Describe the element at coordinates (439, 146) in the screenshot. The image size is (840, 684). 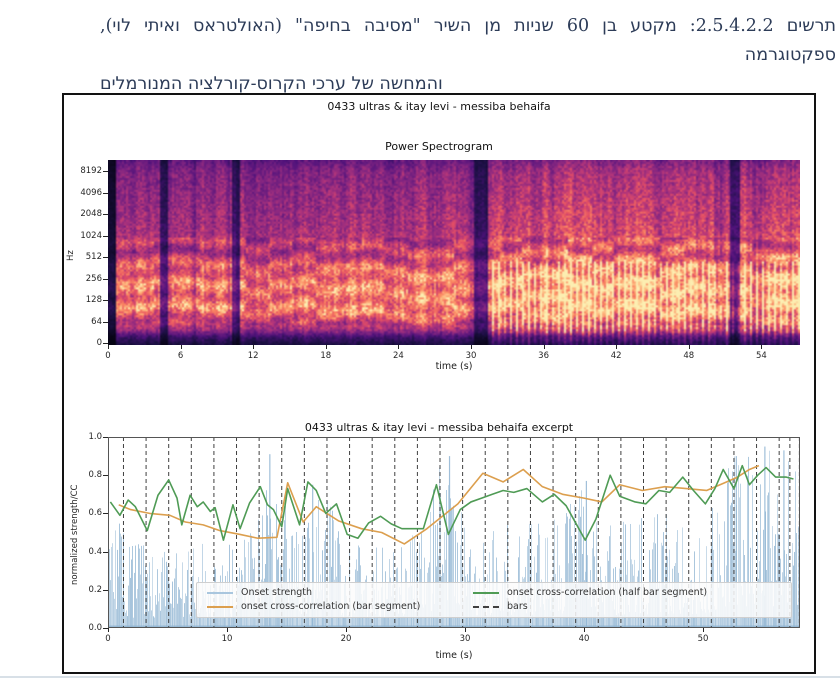
I see `spectrogram-title: Power Spectrogram` at that location.